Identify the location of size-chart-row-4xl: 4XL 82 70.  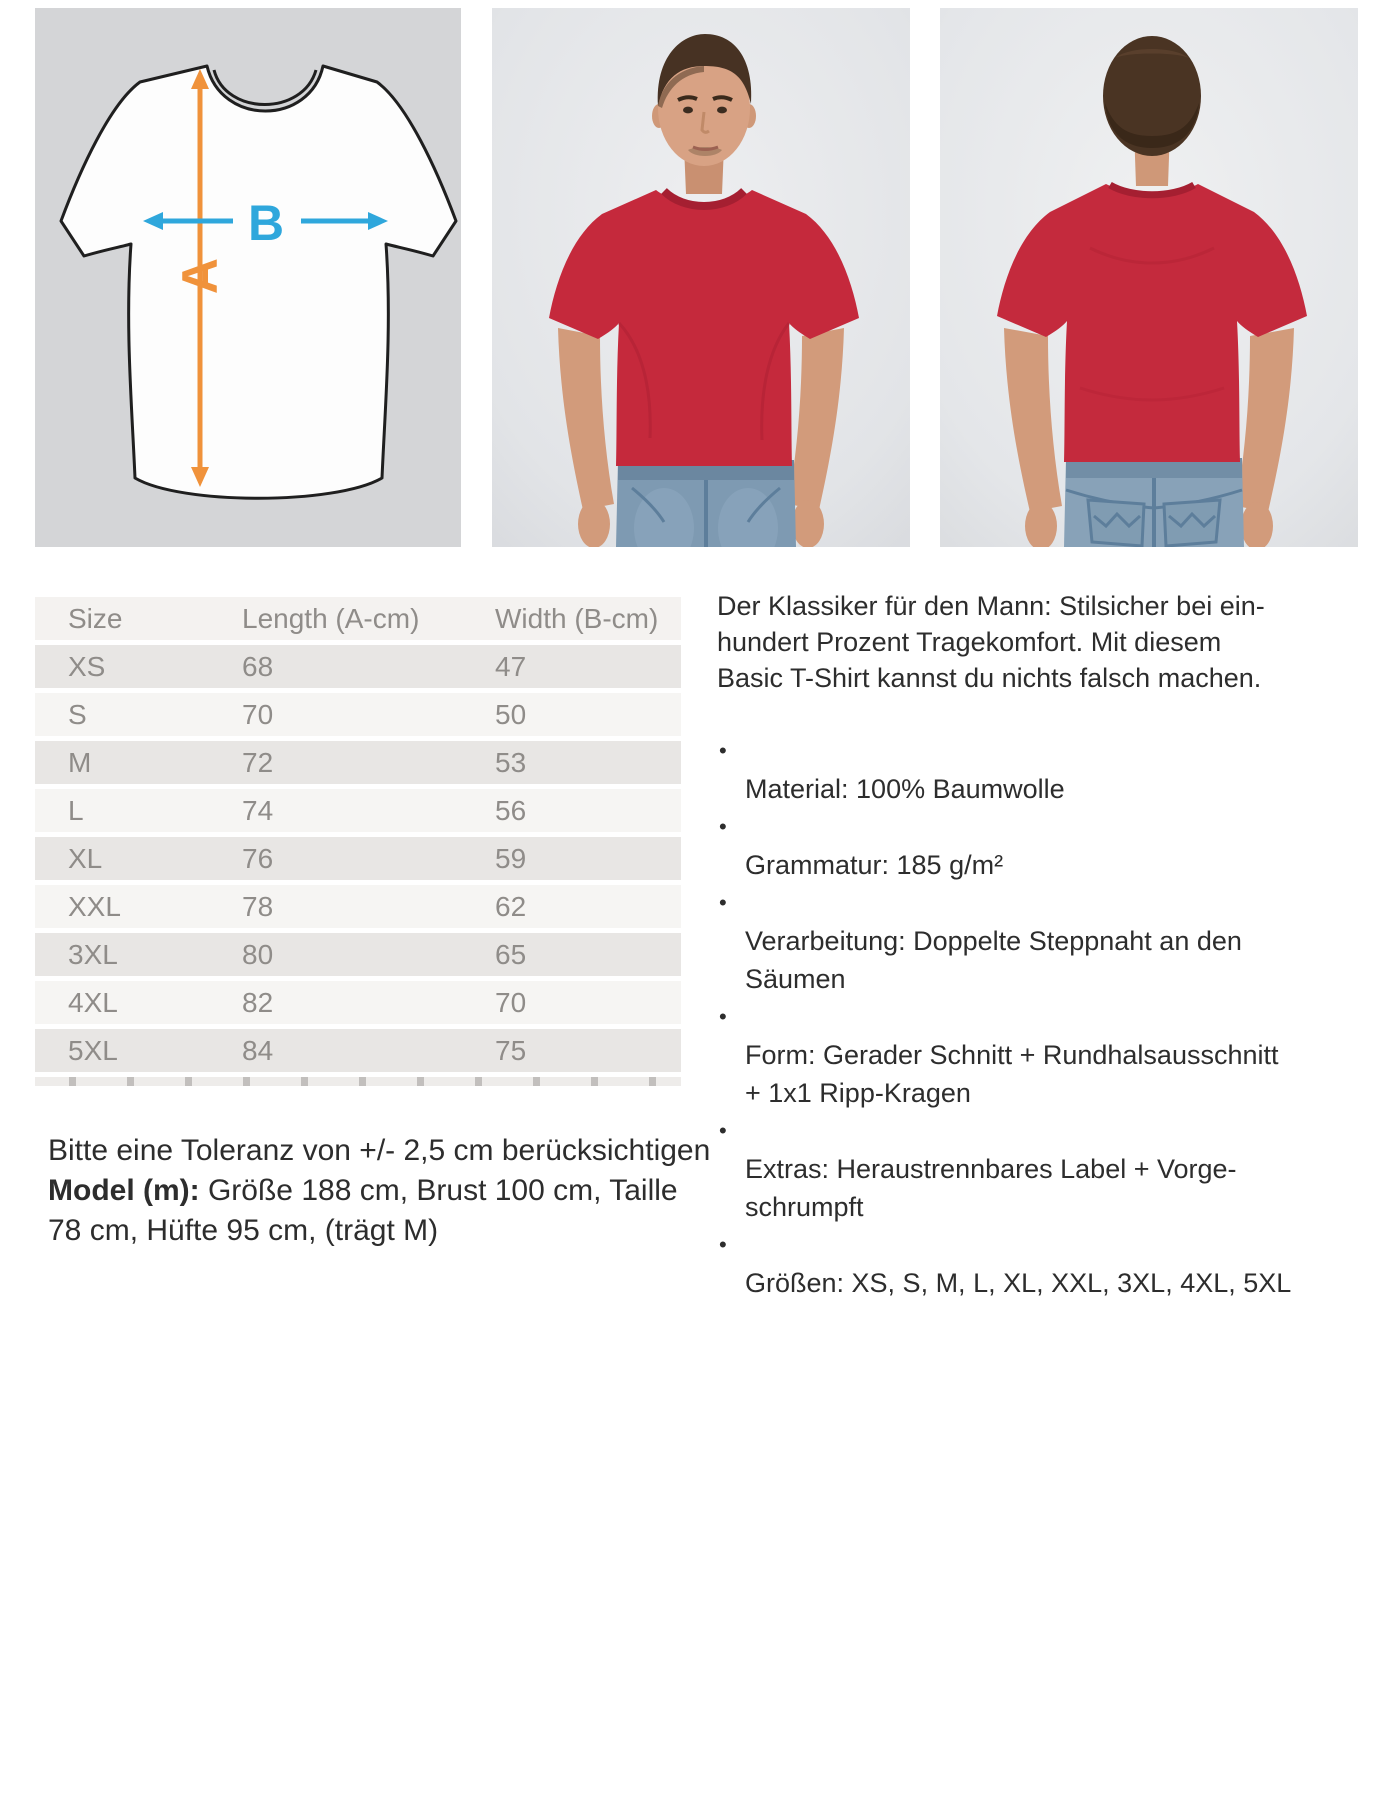
(358, 1003).